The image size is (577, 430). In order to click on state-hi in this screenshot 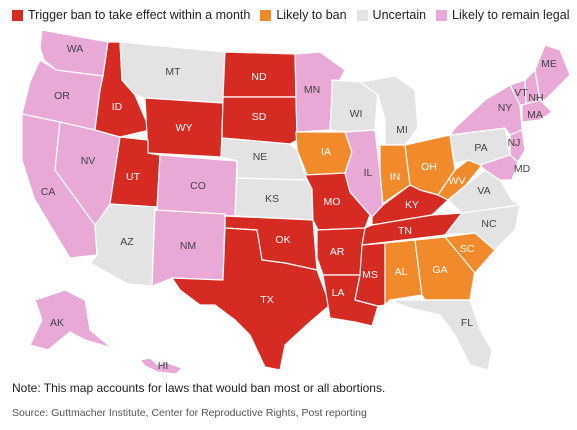, I will do `click(161, 366)`.